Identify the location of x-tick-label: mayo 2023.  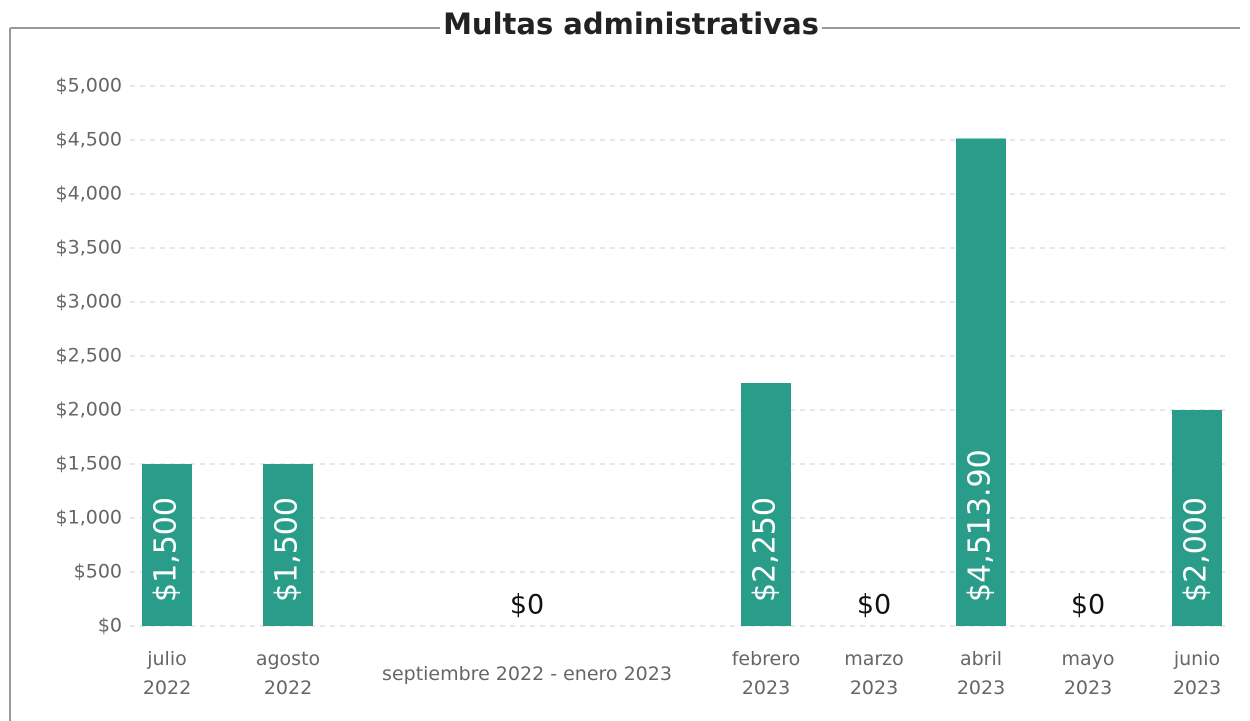
(1087, 673).